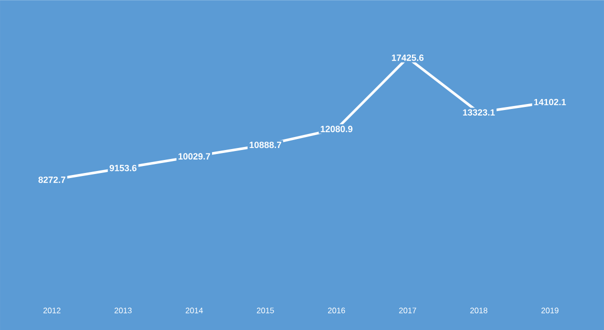  What do you see at coordinates (194, 156) in the screenshot?
I see `data-label: 10029.7` at bounding box center [194, 156].